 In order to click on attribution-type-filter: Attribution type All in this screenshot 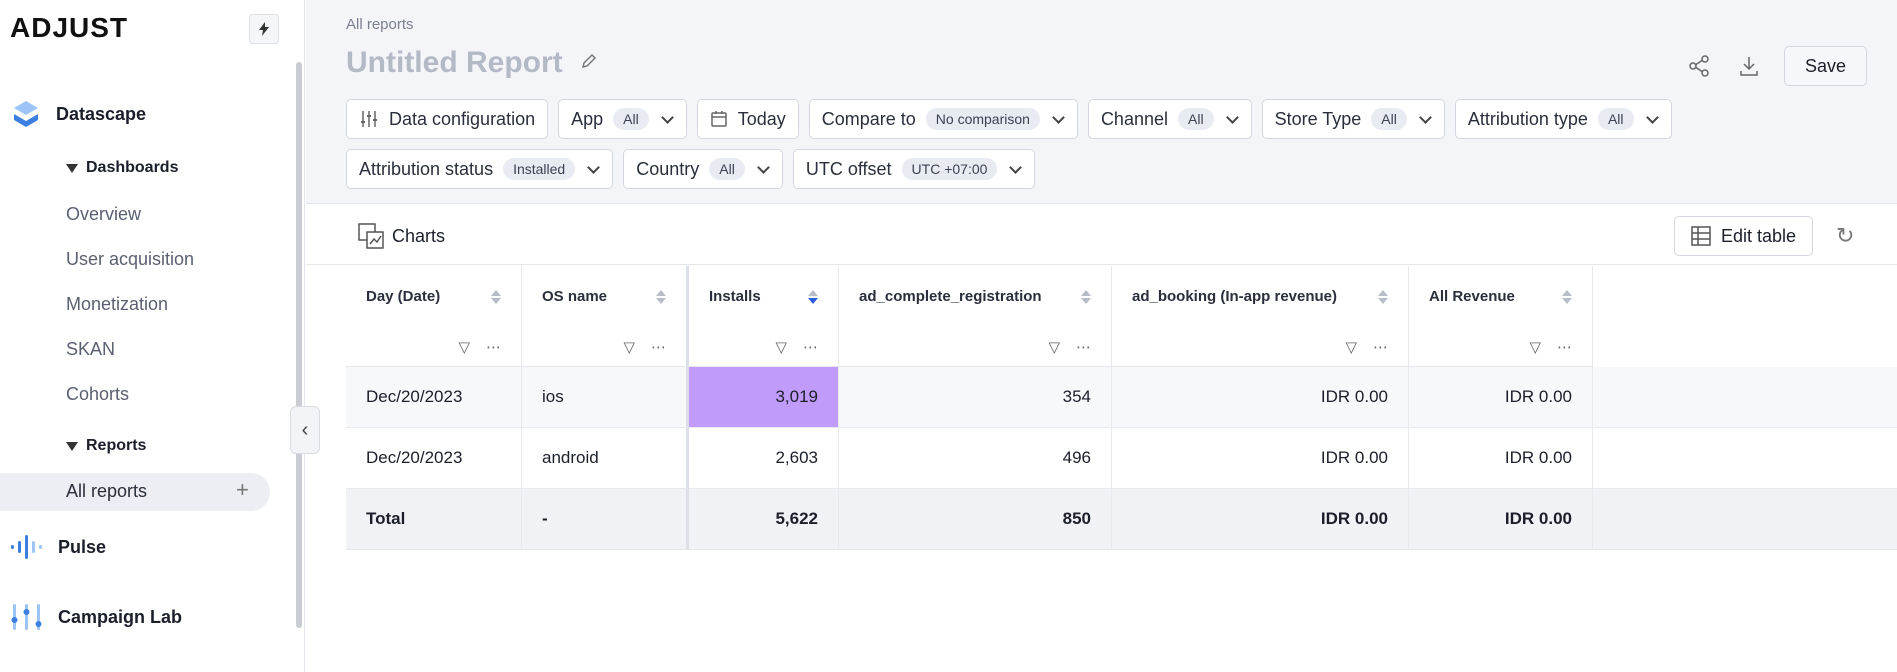, I will do `click(1563, 119)`.